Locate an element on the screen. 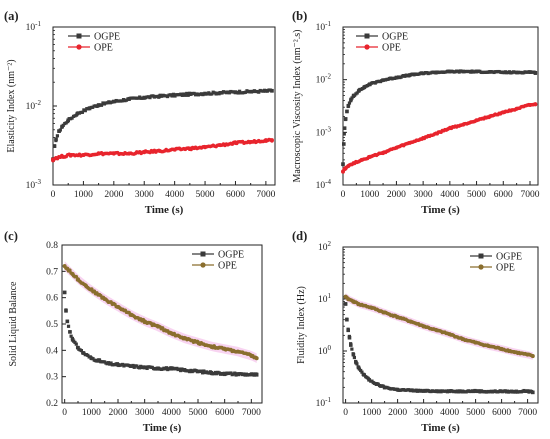  plot-frame is located at coordinates (440, 106).